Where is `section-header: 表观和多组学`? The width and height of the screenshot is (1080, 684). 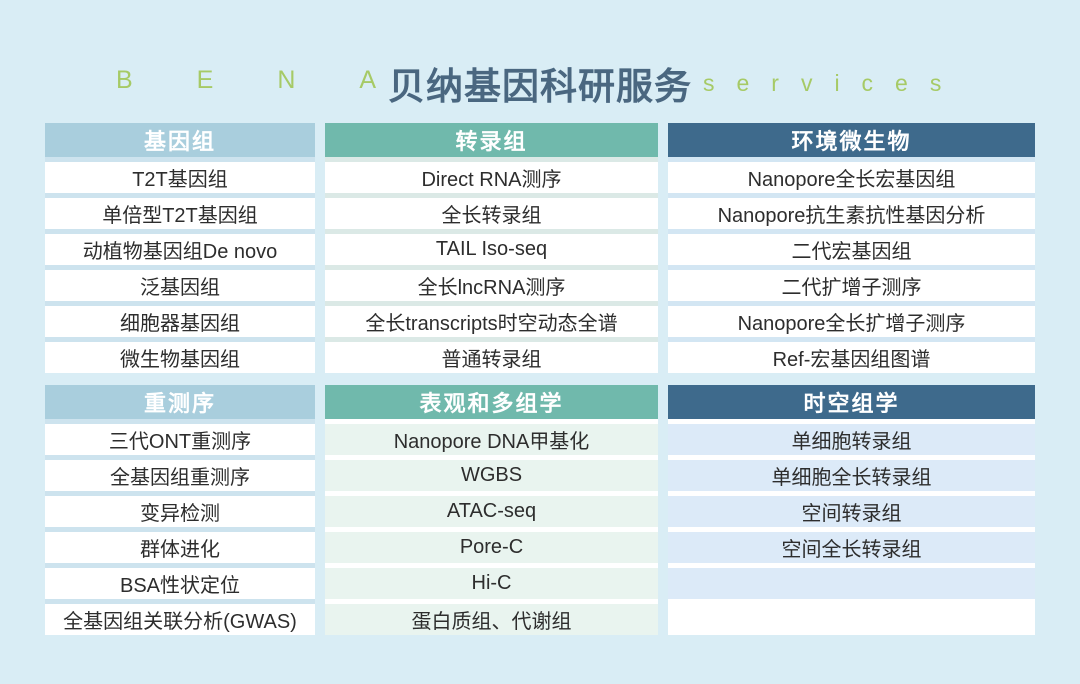
section-header: 表观和多组学 is located at coordinates (491, 402).